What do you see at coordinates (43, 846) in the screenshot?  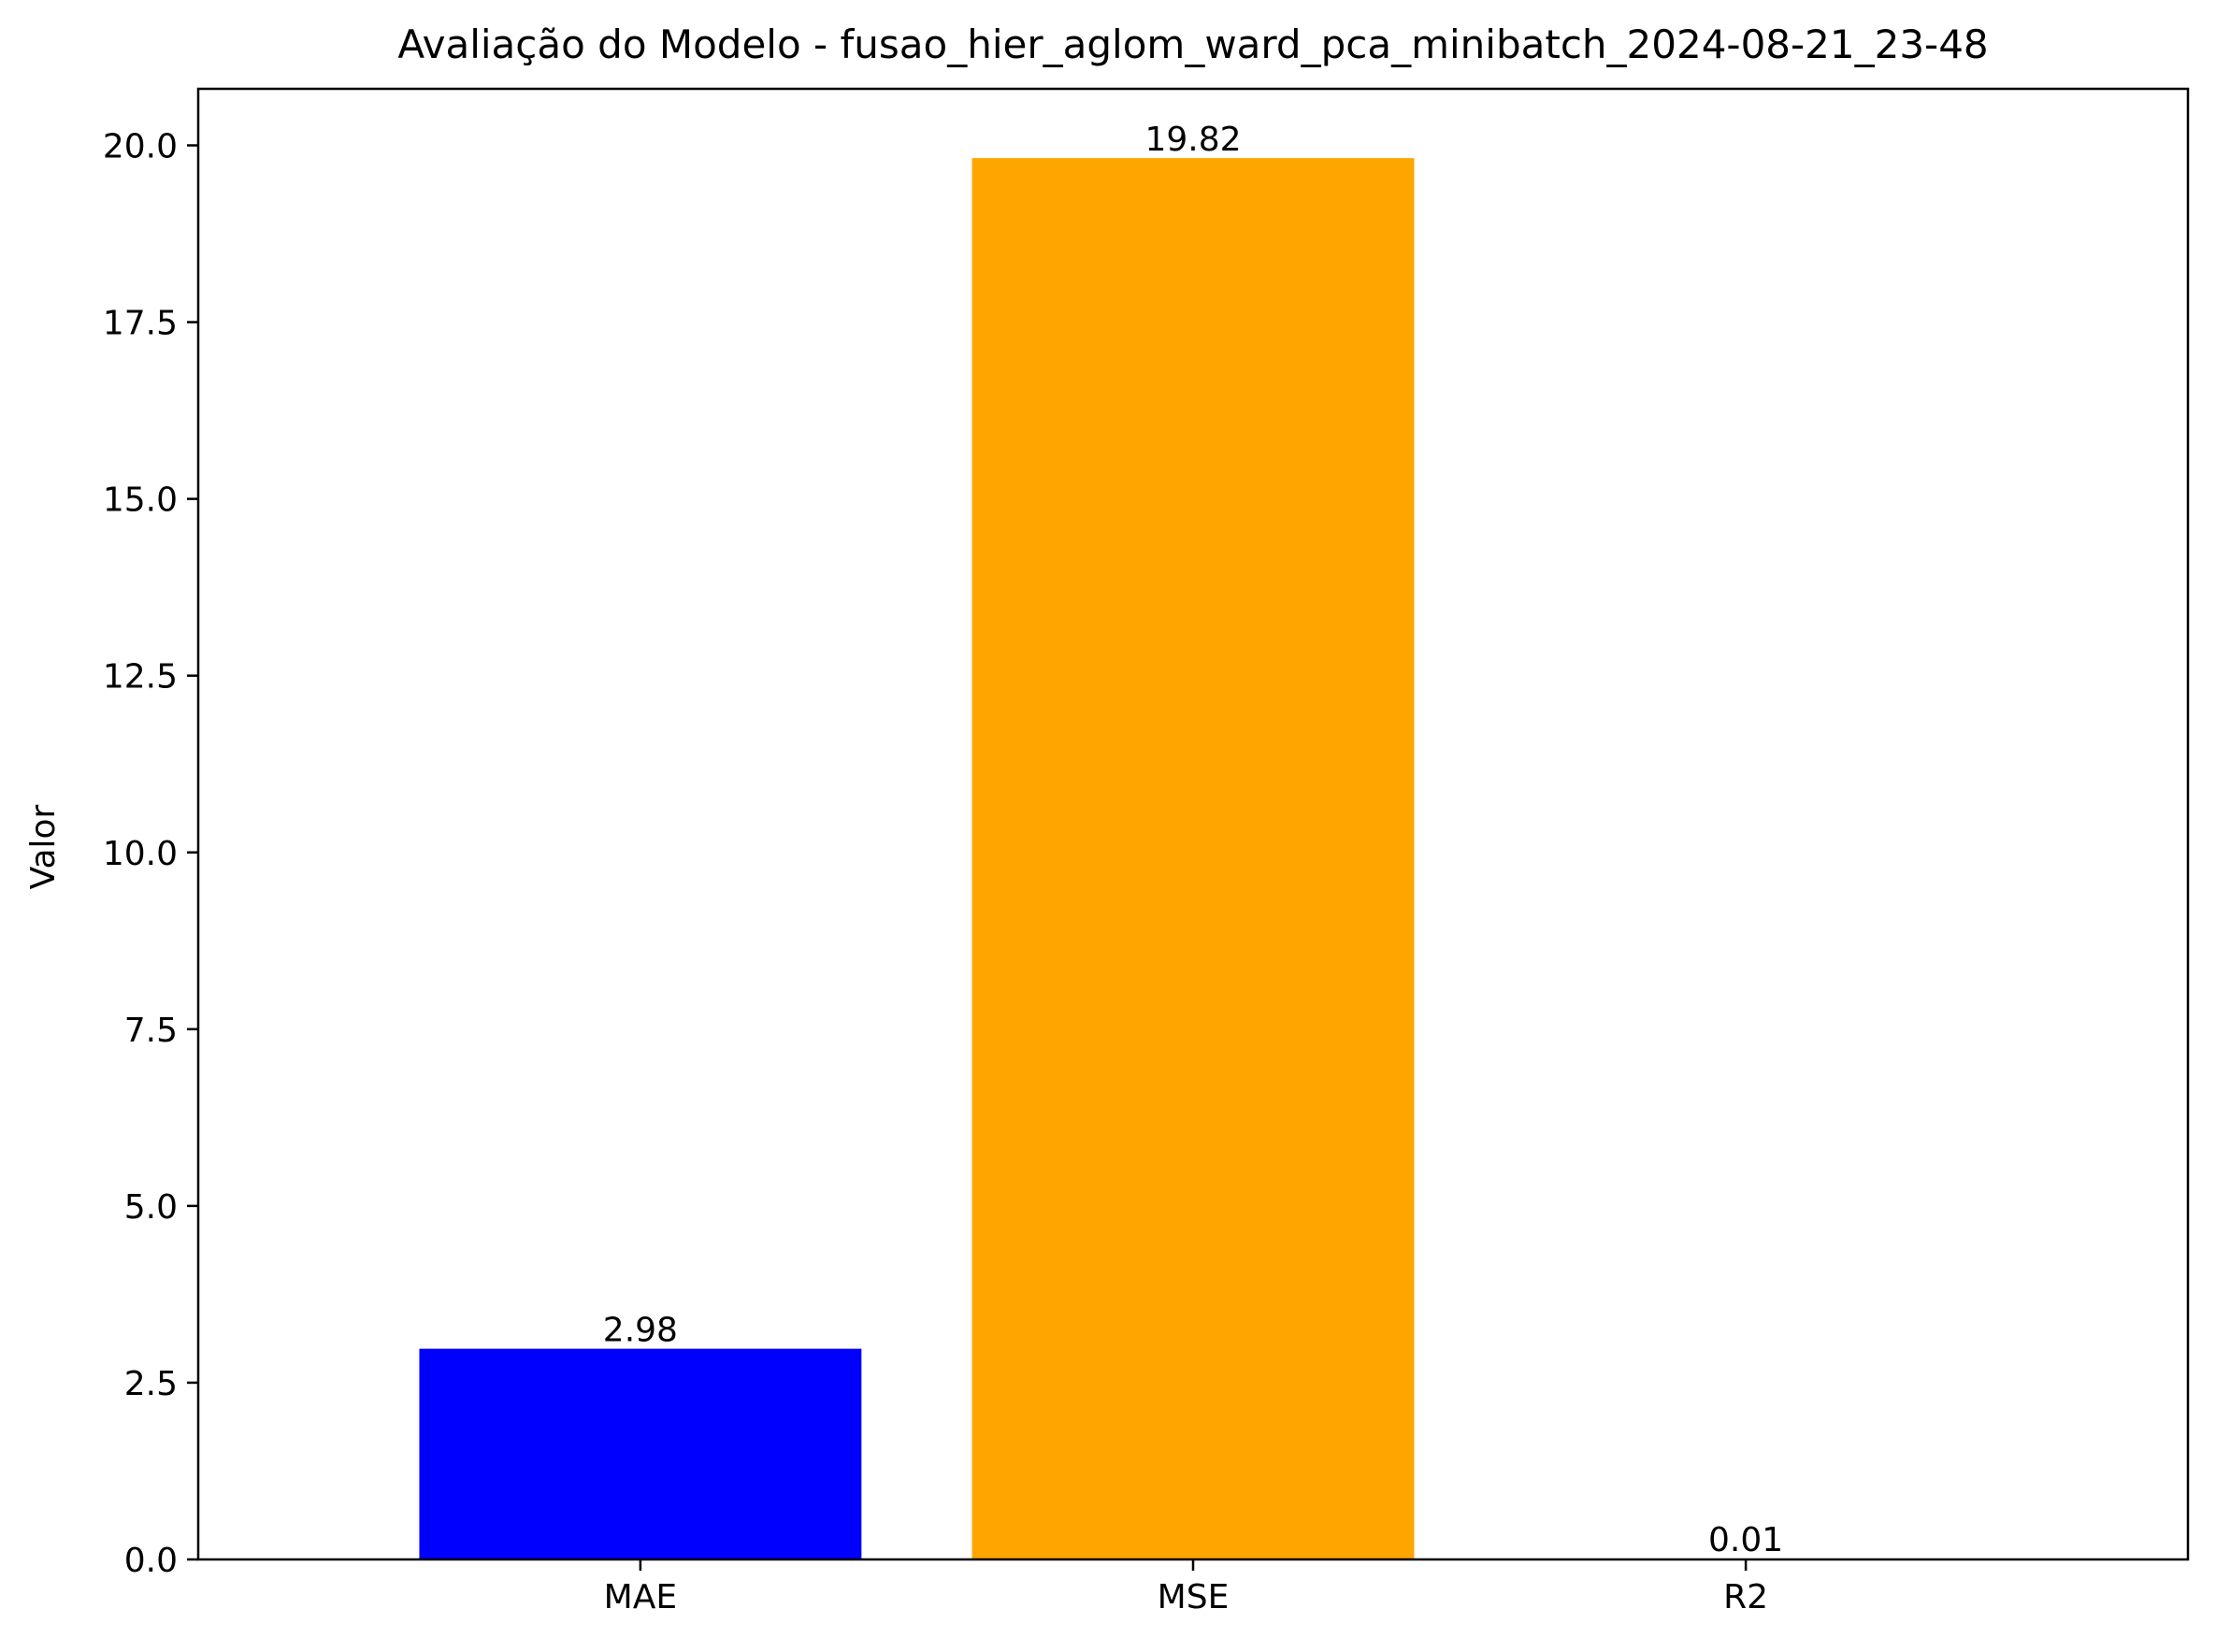 I see `y-axis-label: Valor` at bounding box center [43, 846].